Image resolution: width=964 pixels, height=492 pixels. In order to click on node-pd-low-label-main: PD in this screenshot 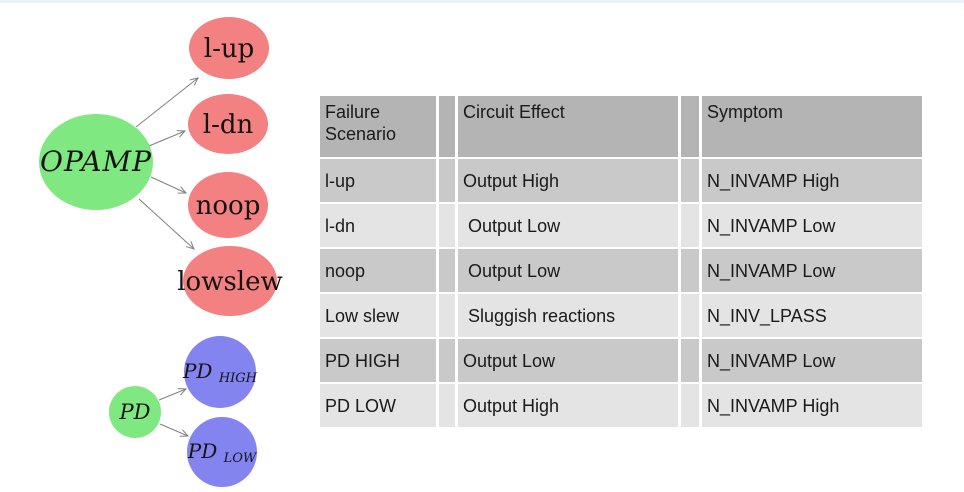, I will do `click(202, 451)`.